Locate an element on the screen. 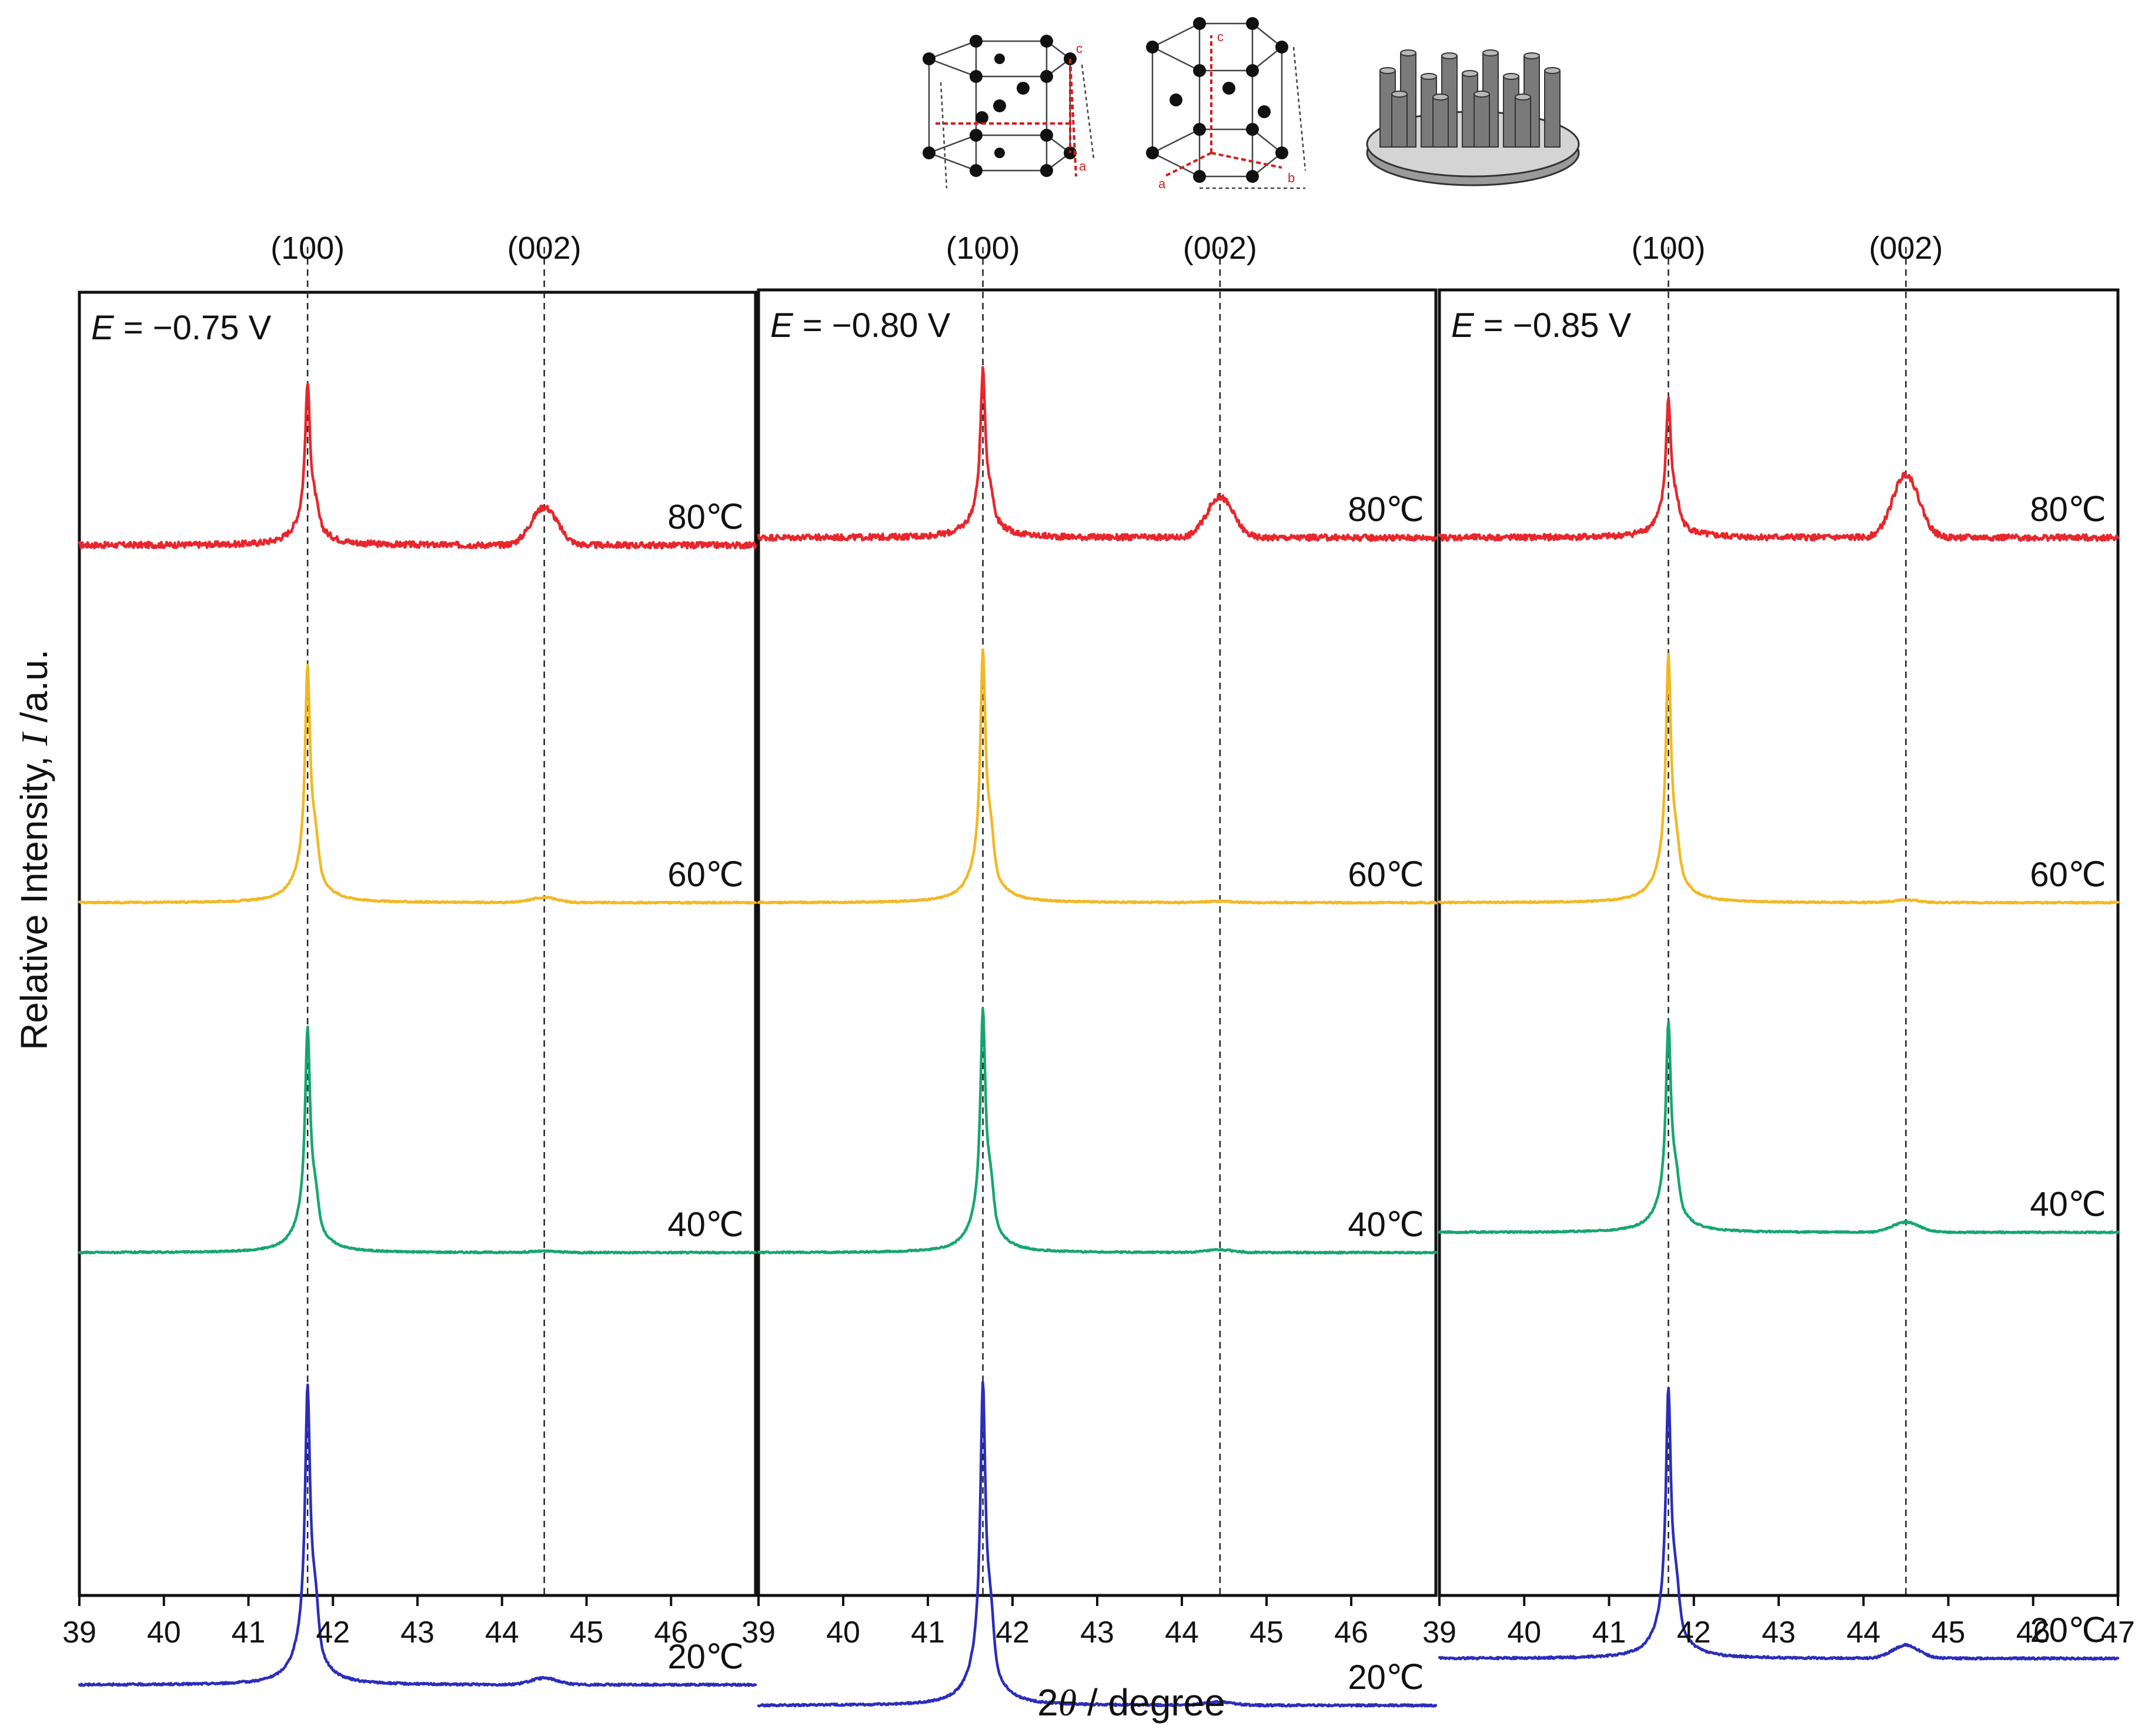  panel-potential-label: E = −0.75 V is located at coordinates (181, 328).